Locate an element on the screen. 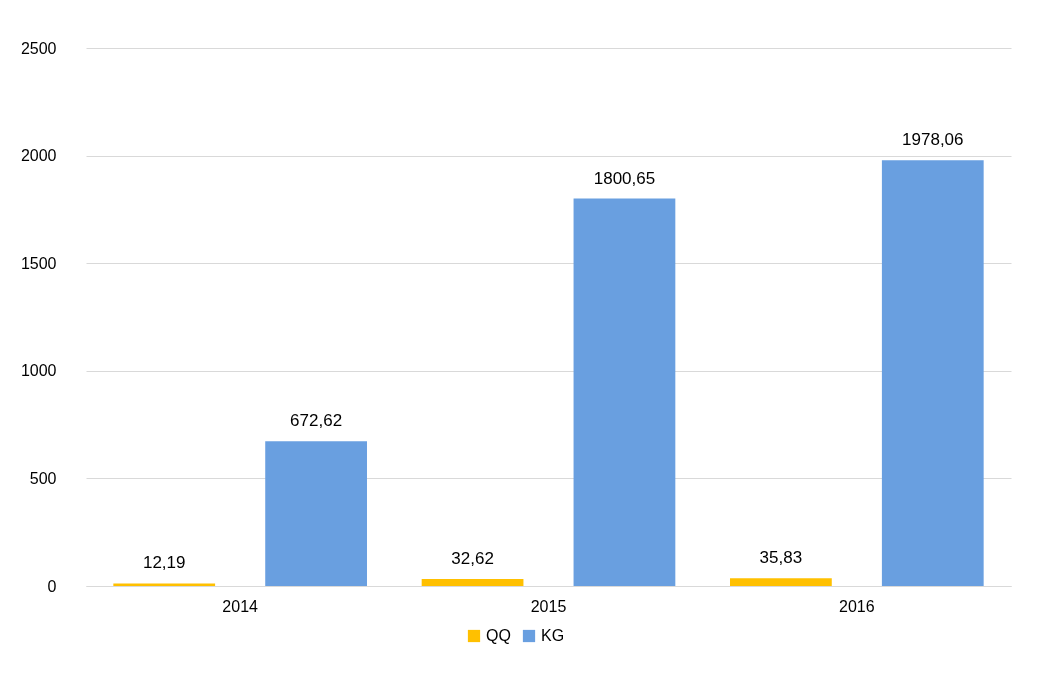 The height and width of the screenshot is (698, 1040). y-tick-label: 2000 is located at coordinates (38, 156).